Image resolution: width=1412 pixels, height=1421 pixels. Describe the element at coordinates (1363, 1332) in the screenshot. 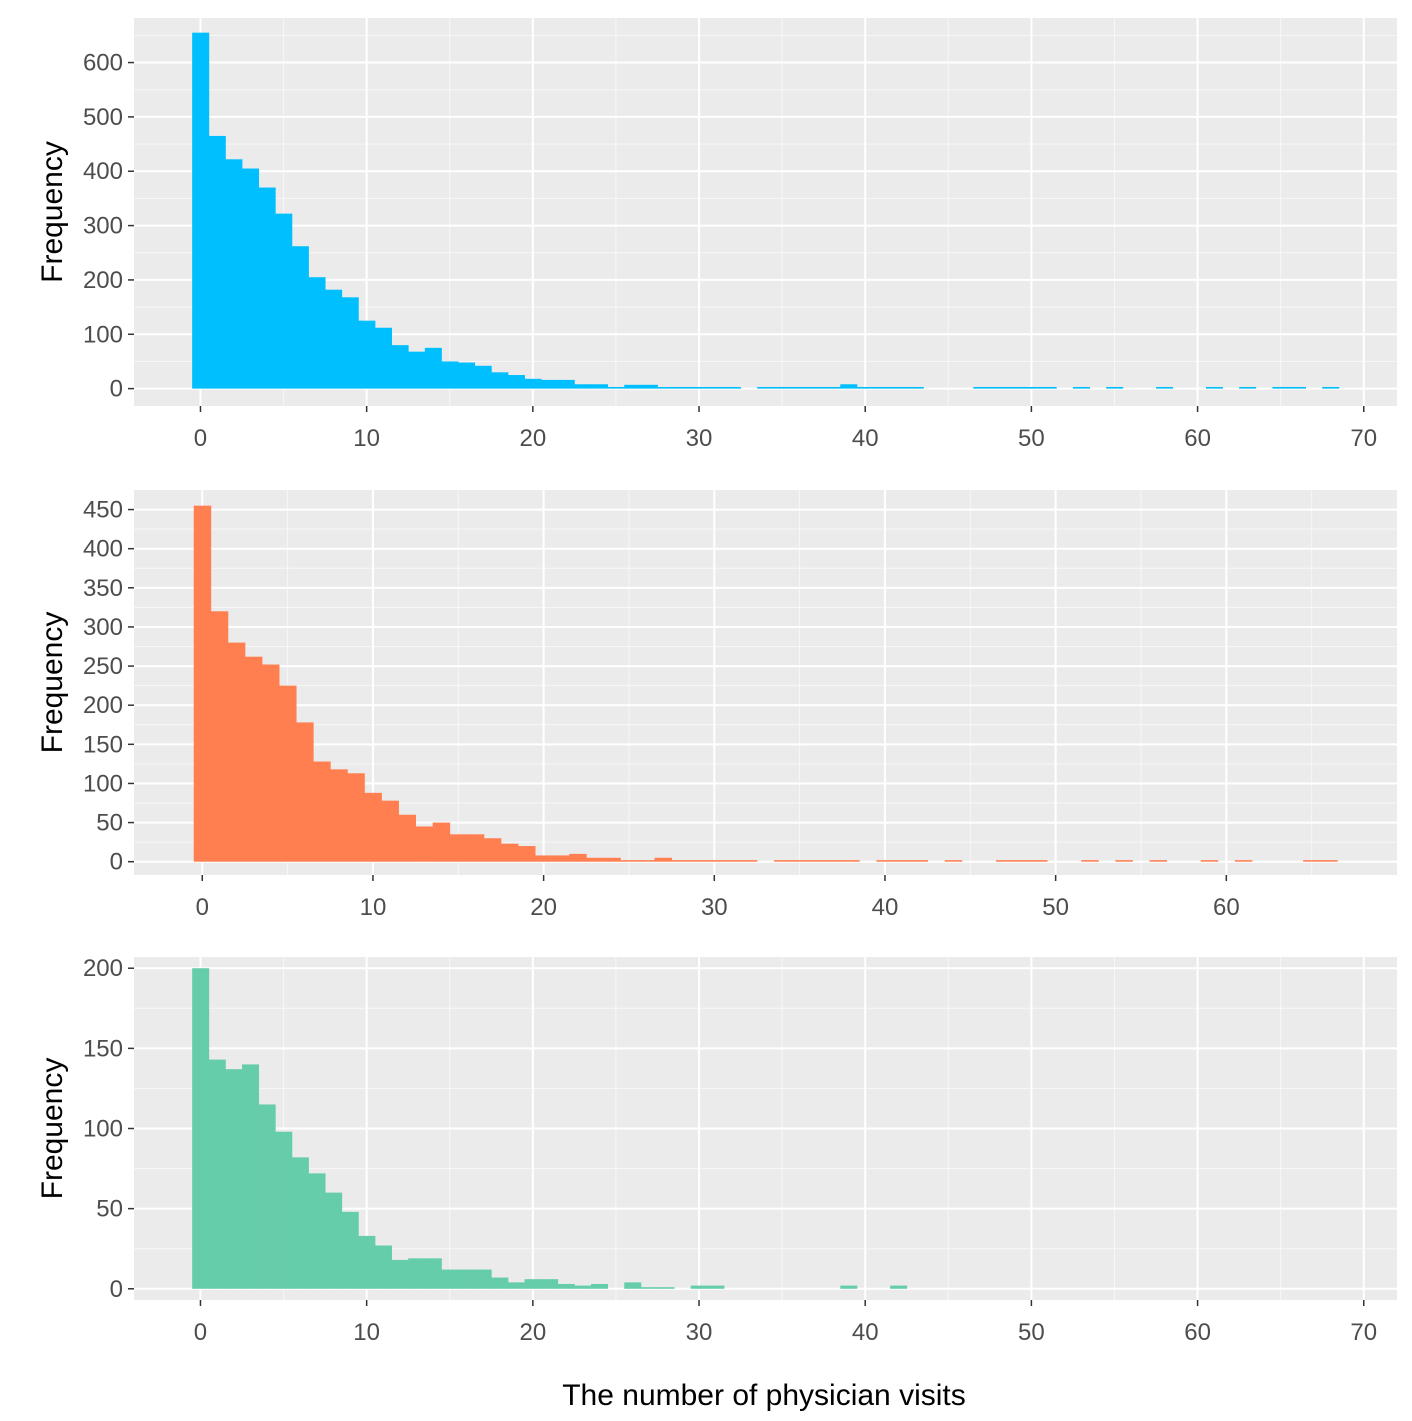

I see `x-tick-label: 70` at that location.